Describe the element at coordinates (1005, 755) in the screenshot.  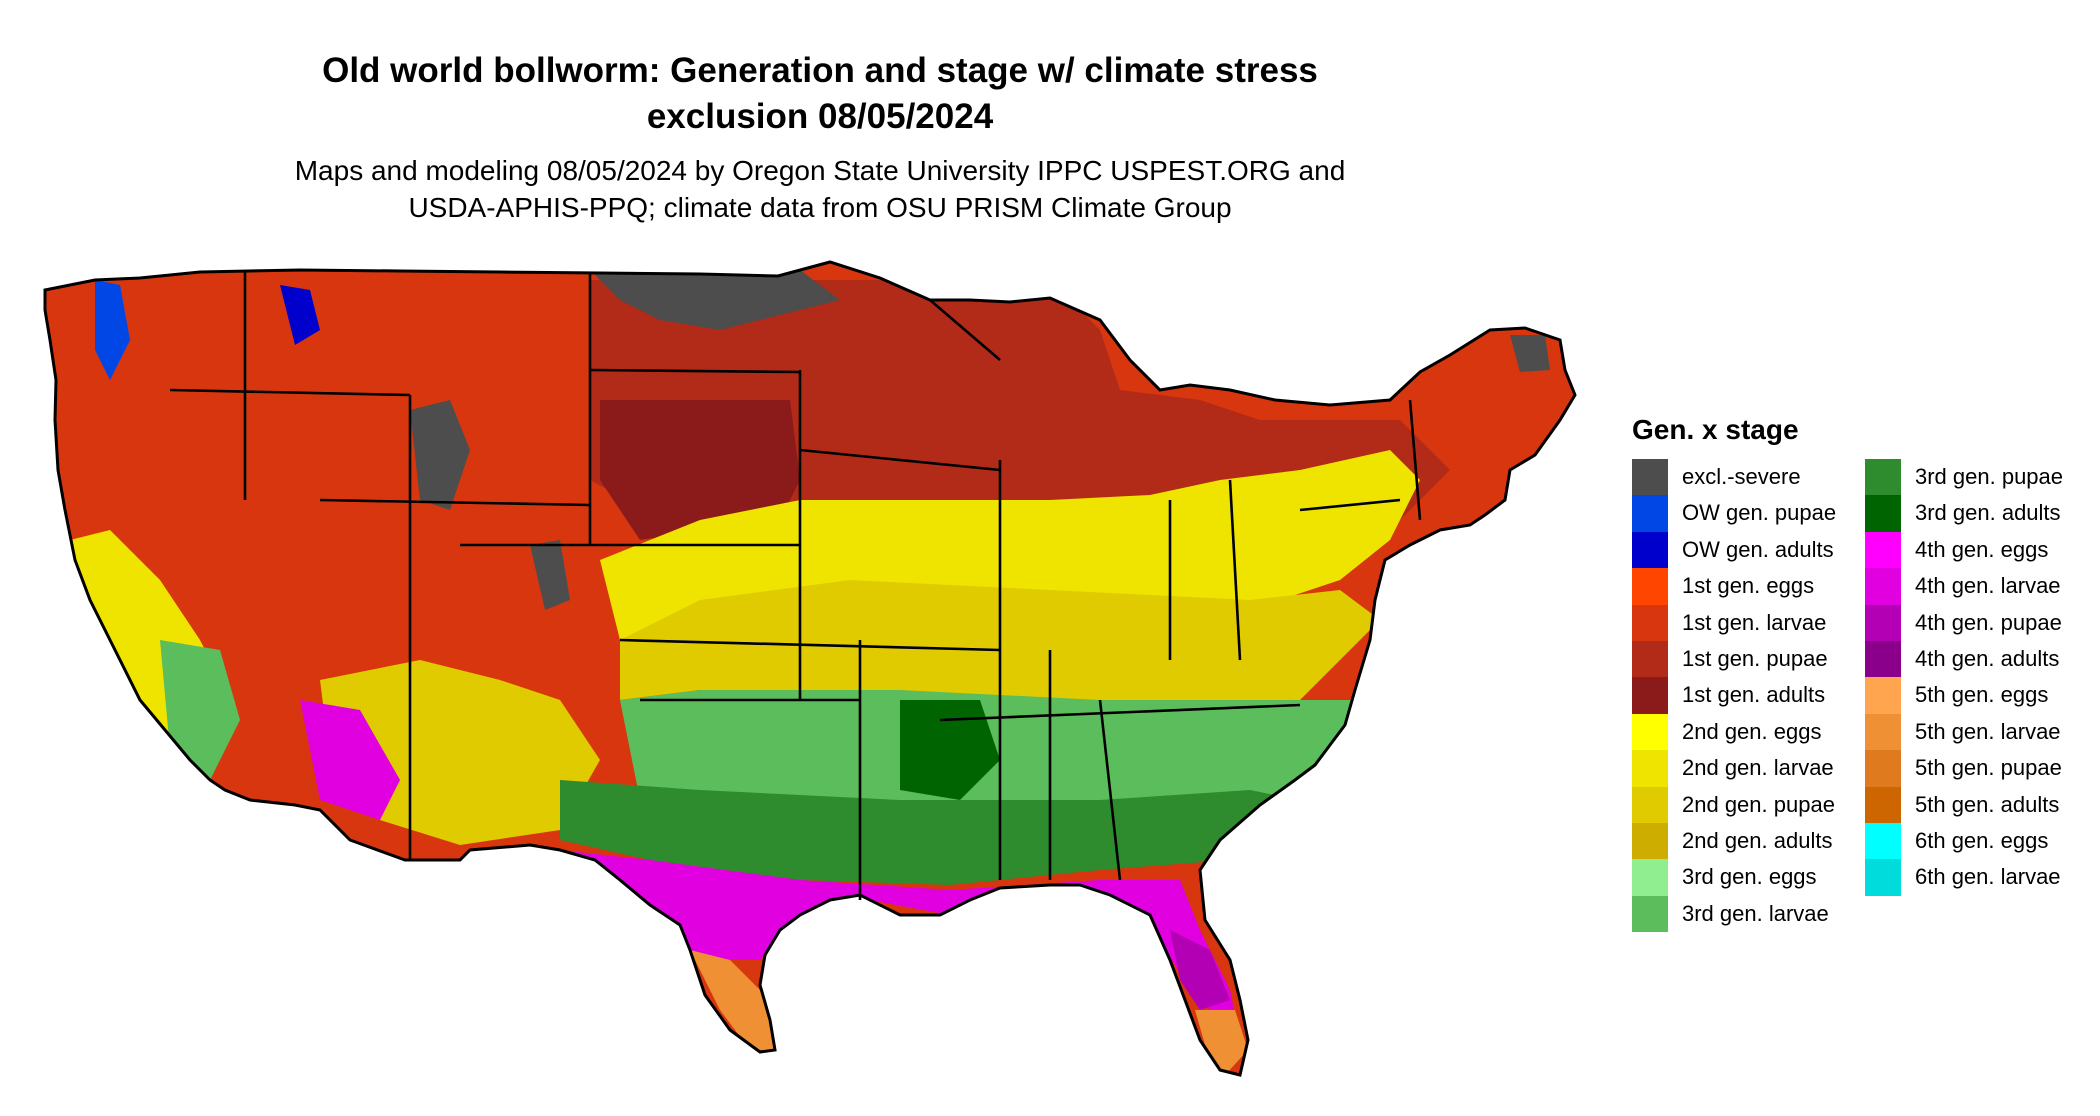
I see `zone-3rd-gen-larvae` at that location.